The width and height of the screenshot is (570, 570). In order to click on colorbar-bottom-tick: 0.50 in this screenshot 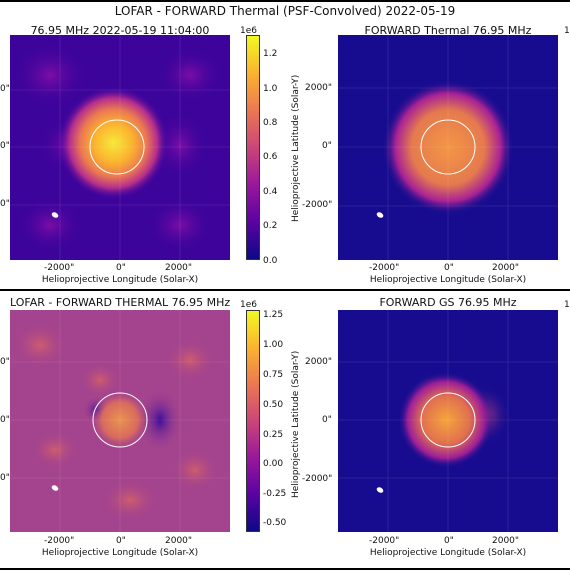, I will do `click(273, 405)`.